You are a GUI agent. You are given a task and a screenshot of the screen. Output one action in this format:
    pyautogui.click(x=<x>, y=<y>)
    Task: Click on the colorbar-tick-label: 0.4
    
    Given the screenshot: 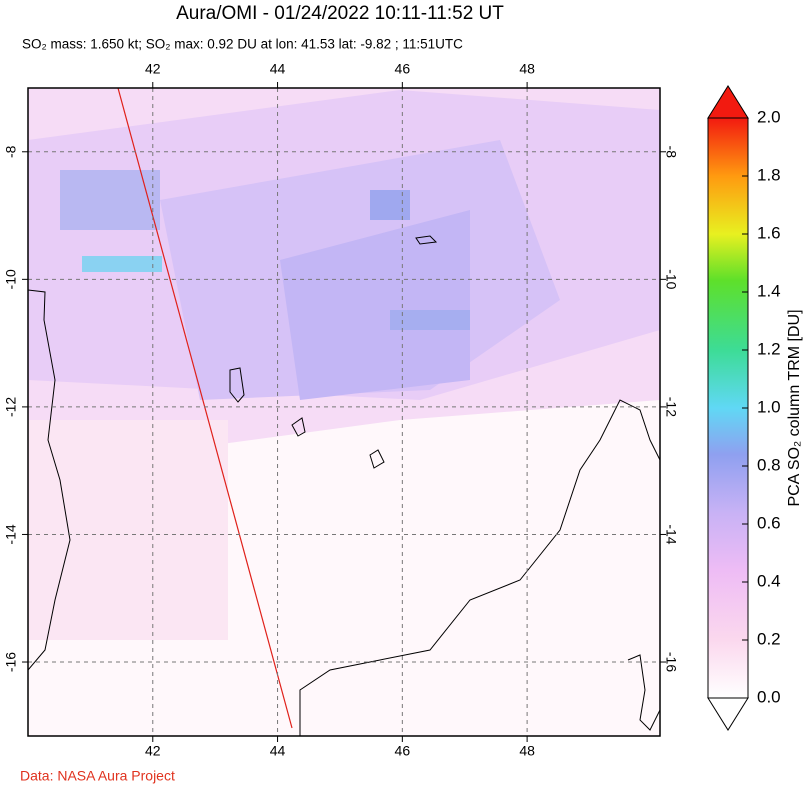 What is the action you would take?
    pyautogui.click(x=769, y=580)
    